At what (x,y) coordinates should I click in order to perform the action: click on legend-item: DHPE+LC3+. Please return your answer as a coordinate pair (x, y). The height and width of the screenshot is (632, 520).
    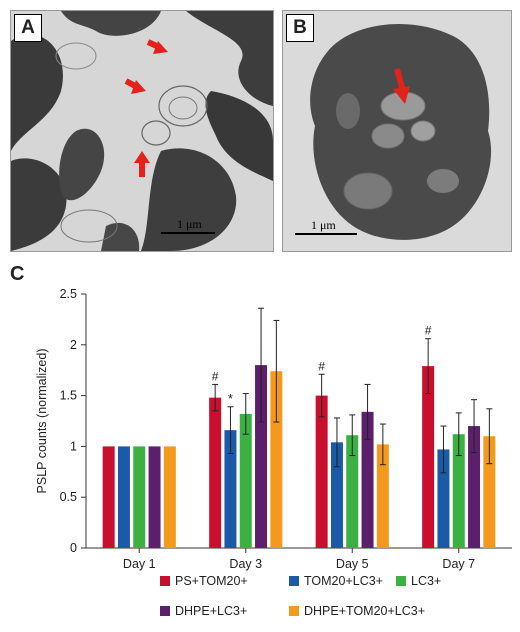
    Looking at the image, I should click on (203, 611).